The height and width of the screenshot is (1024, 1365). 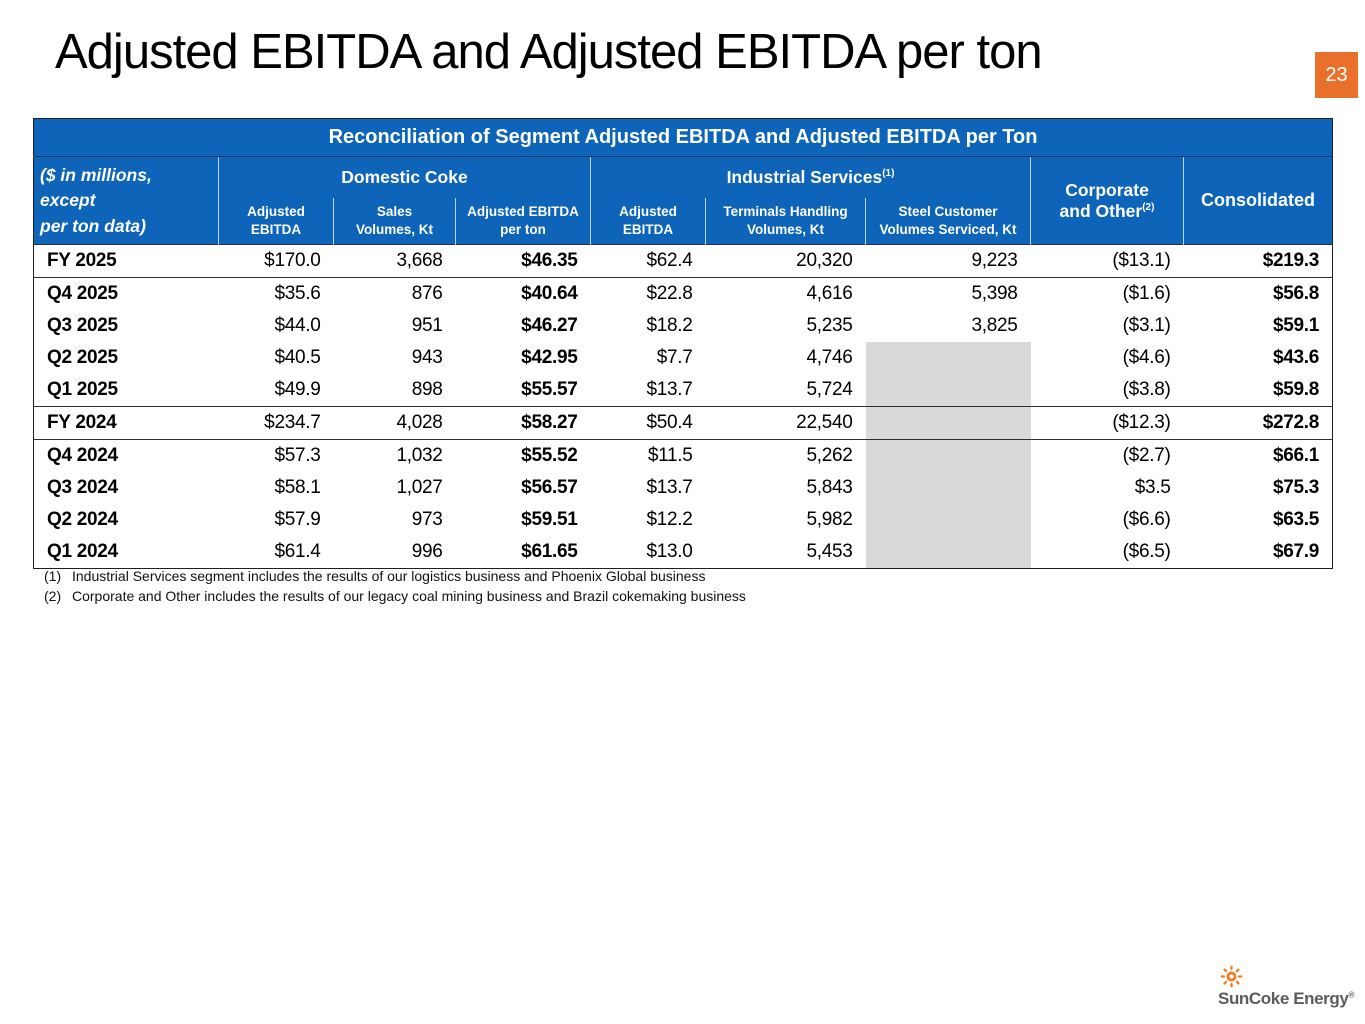 I want to click on table-cell: $13.0, so click(x=648, y=552).